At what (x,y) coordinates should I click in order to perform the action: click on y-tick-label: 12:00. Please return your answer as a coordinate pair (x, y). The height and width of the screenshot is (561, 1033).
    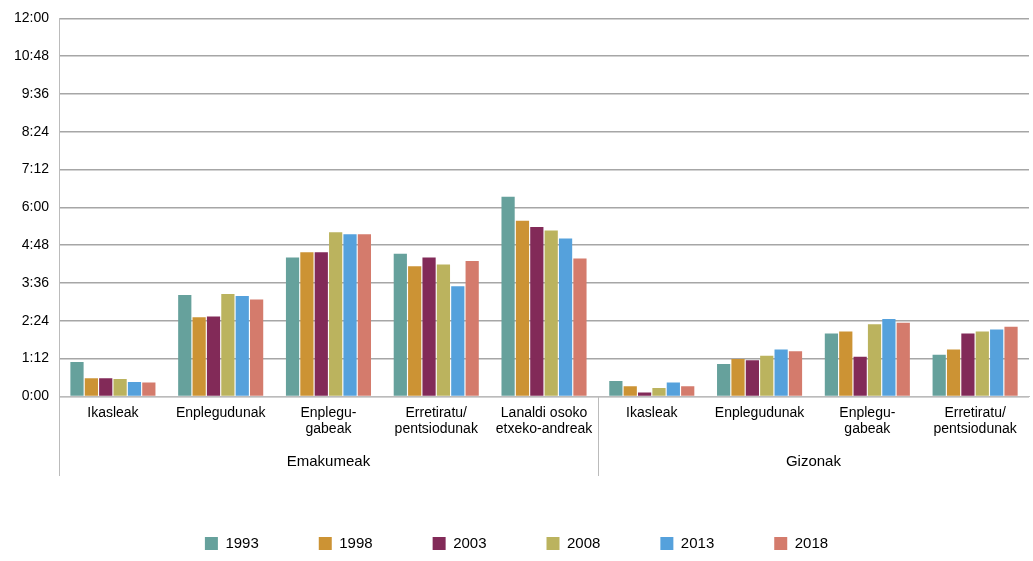
    Looking at the image, I should click on (31, 17).